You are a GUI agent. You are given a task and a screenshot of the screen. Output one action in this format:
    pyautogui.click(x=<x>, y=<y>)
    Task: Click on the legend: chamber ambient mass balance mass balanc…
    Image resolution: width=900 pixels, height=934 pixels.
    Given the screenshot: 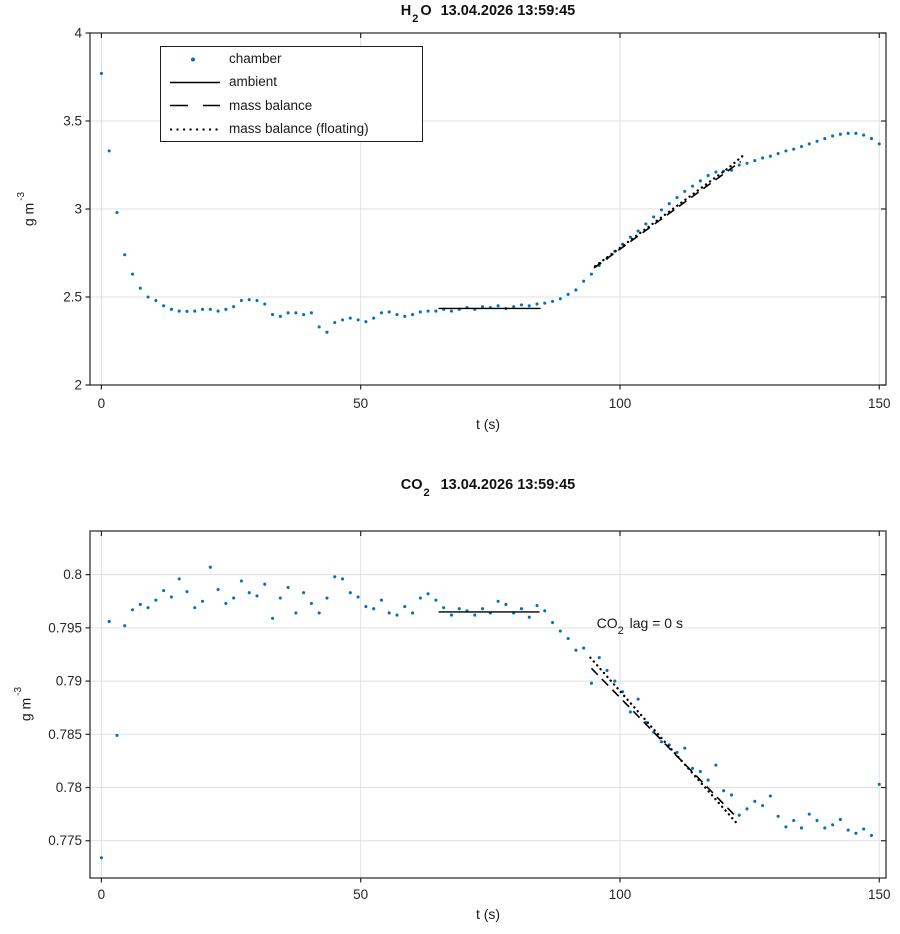 What is the action you would take?
    pyautogui.click(x=291, y=94)
    